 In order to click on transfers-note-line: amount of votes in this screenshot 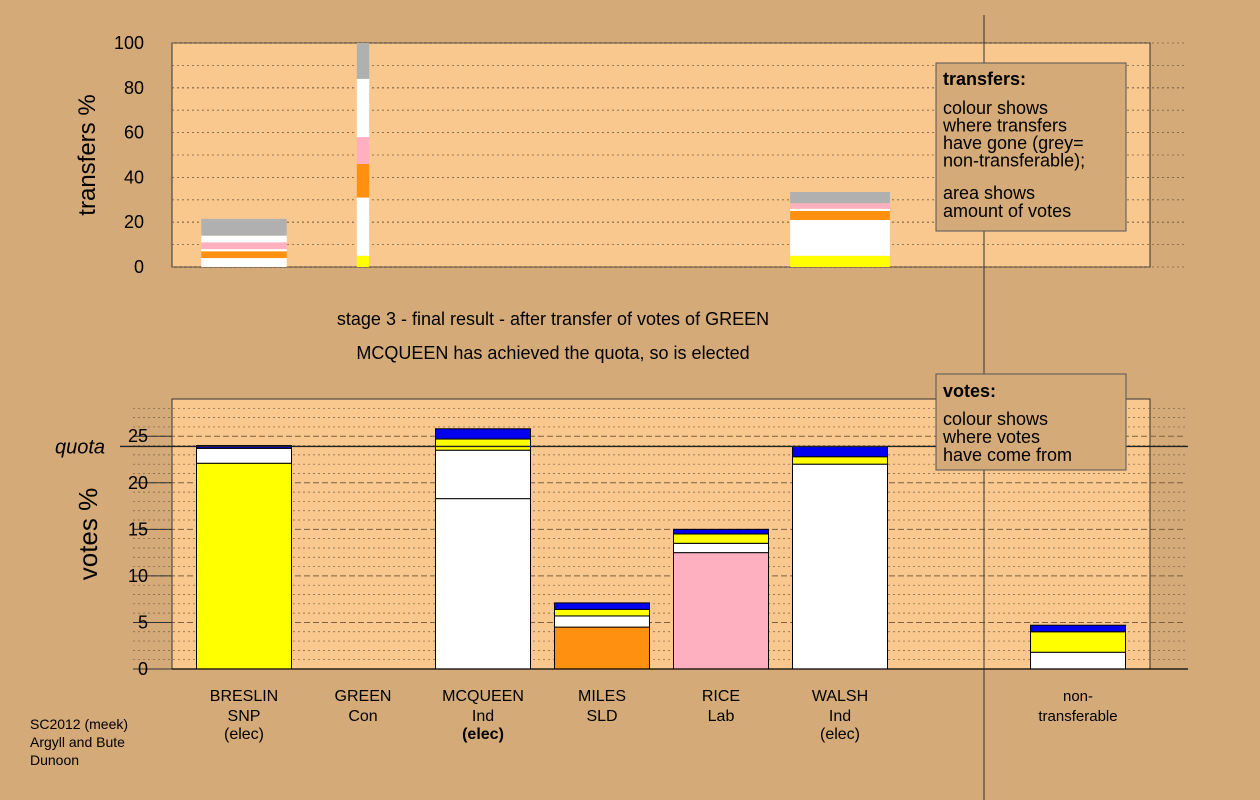, I will do `click(1007, 211)`.